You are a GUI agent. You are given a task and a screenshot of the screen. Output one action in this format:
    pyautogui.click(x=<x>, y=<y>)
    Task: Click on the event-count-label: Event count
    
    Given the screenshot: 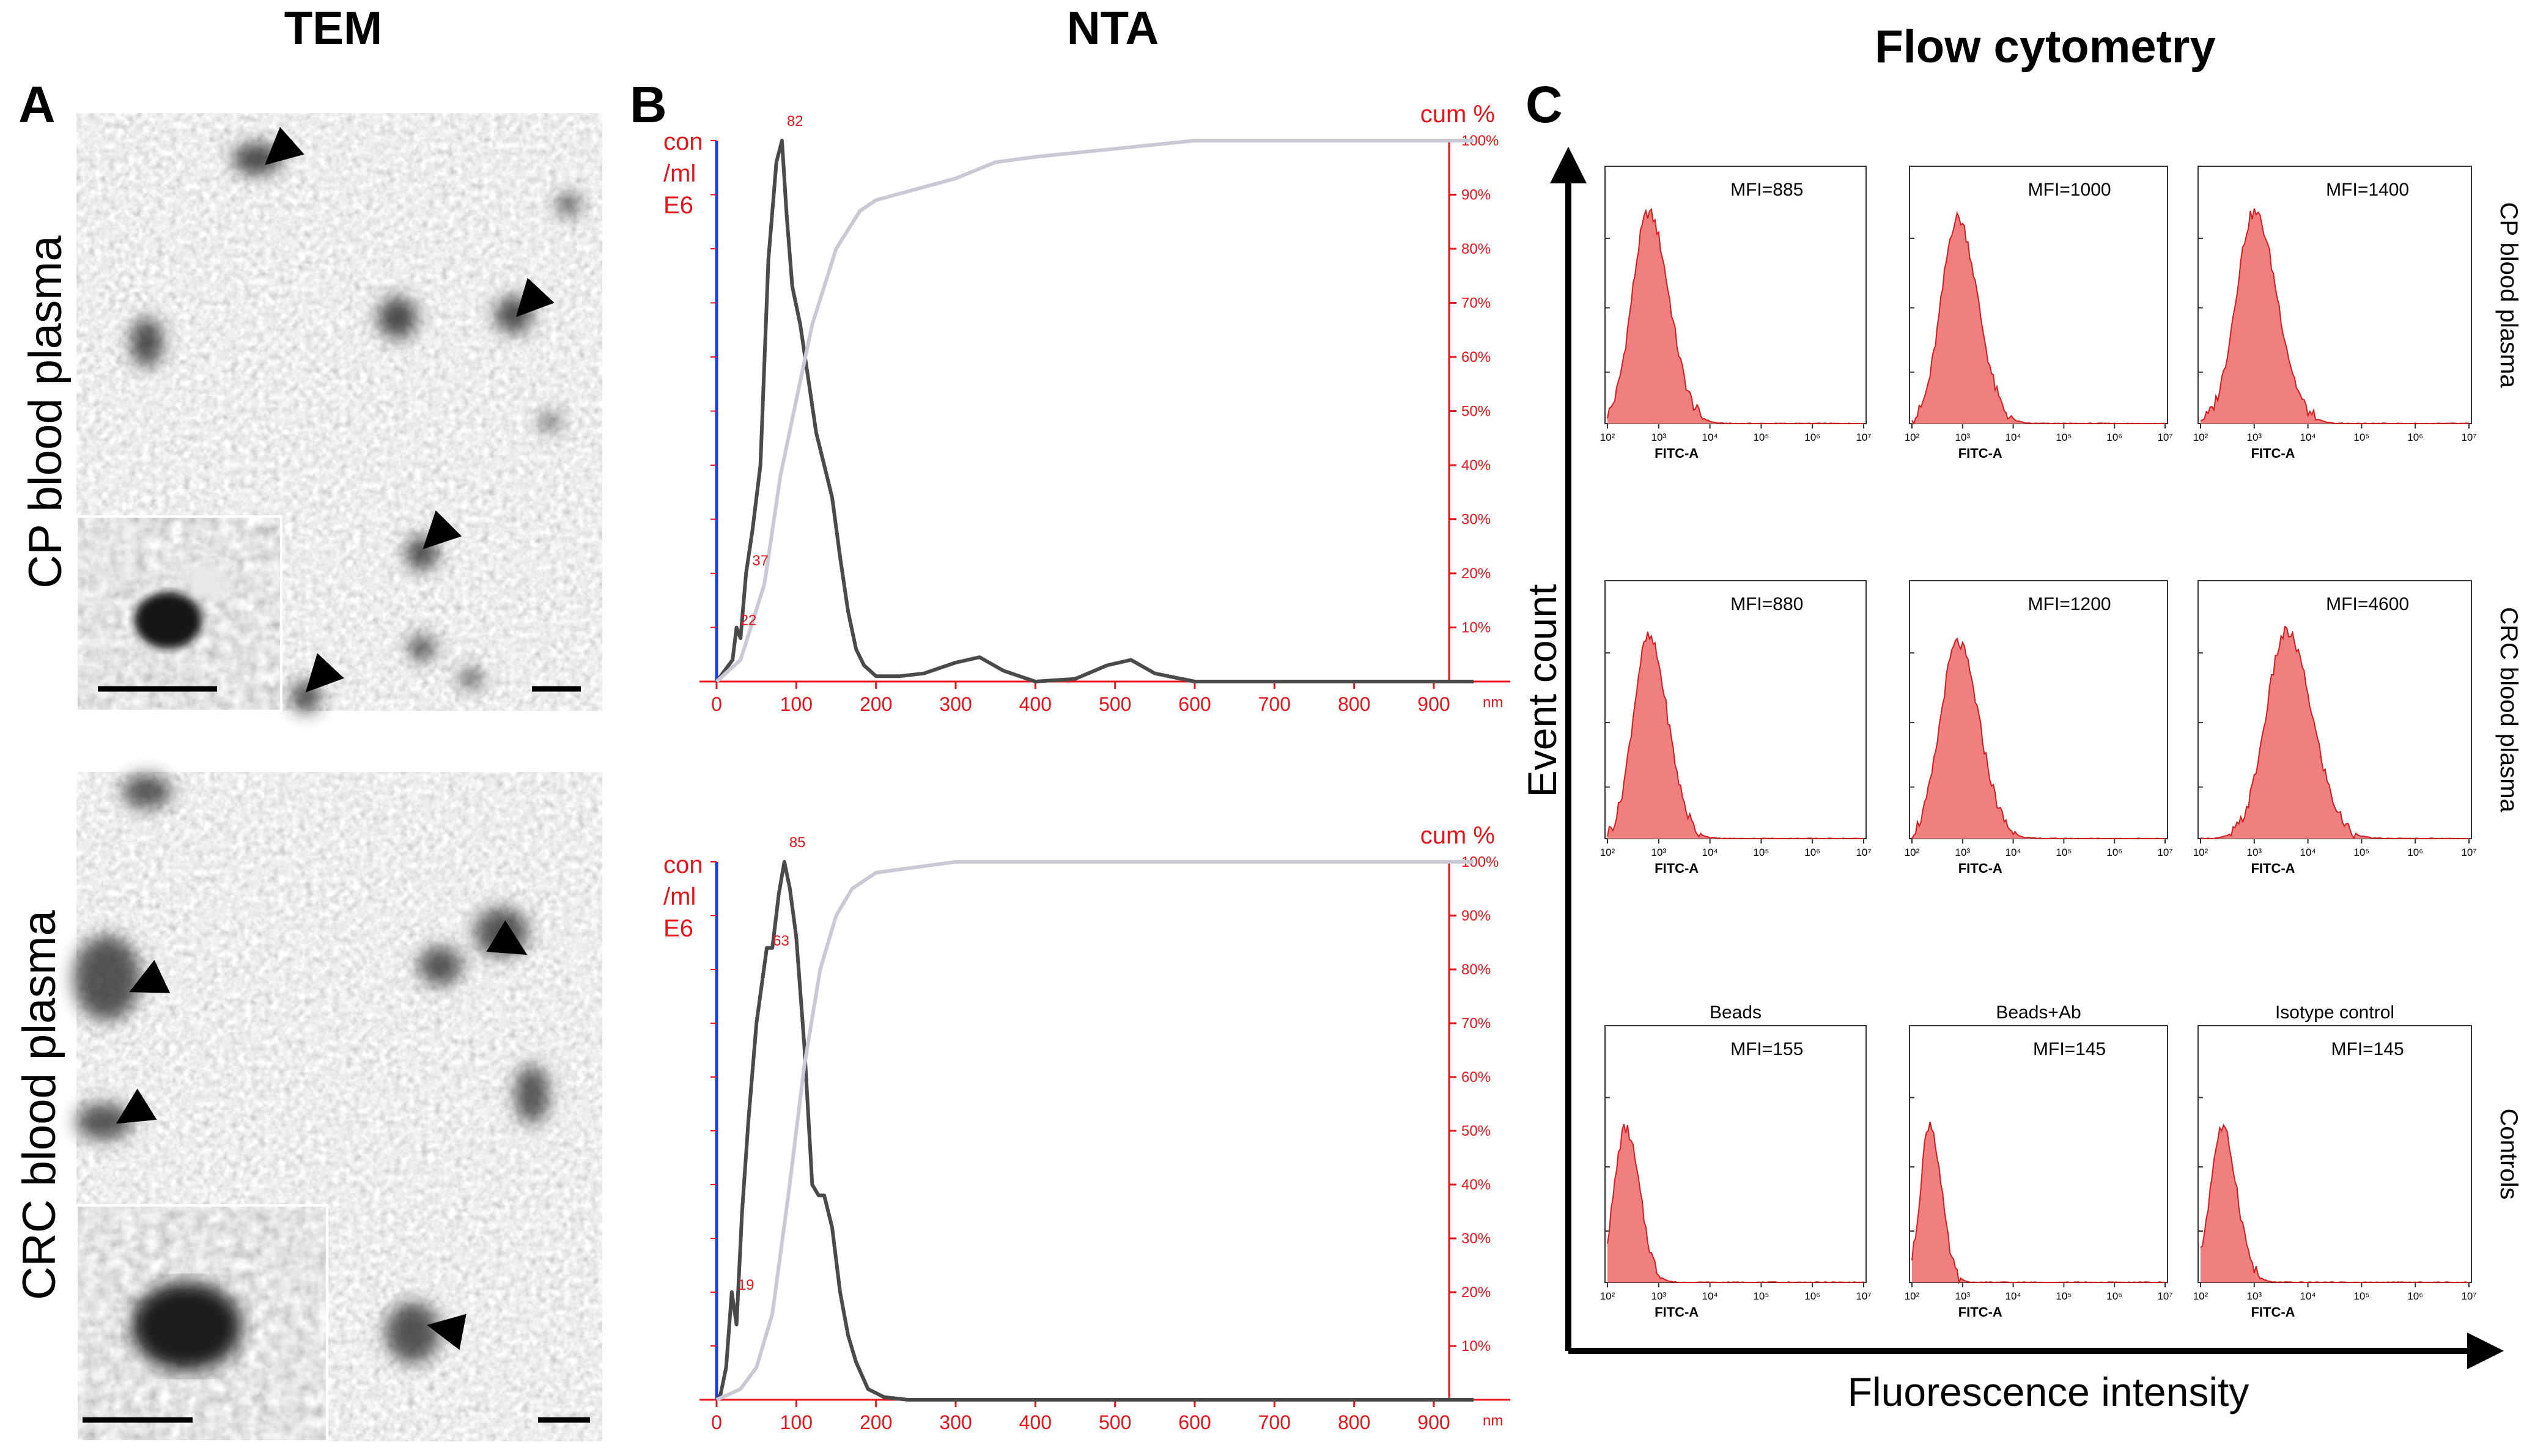 What is the action you would take?
    pyautogui.click(x=1542, y=691)
    